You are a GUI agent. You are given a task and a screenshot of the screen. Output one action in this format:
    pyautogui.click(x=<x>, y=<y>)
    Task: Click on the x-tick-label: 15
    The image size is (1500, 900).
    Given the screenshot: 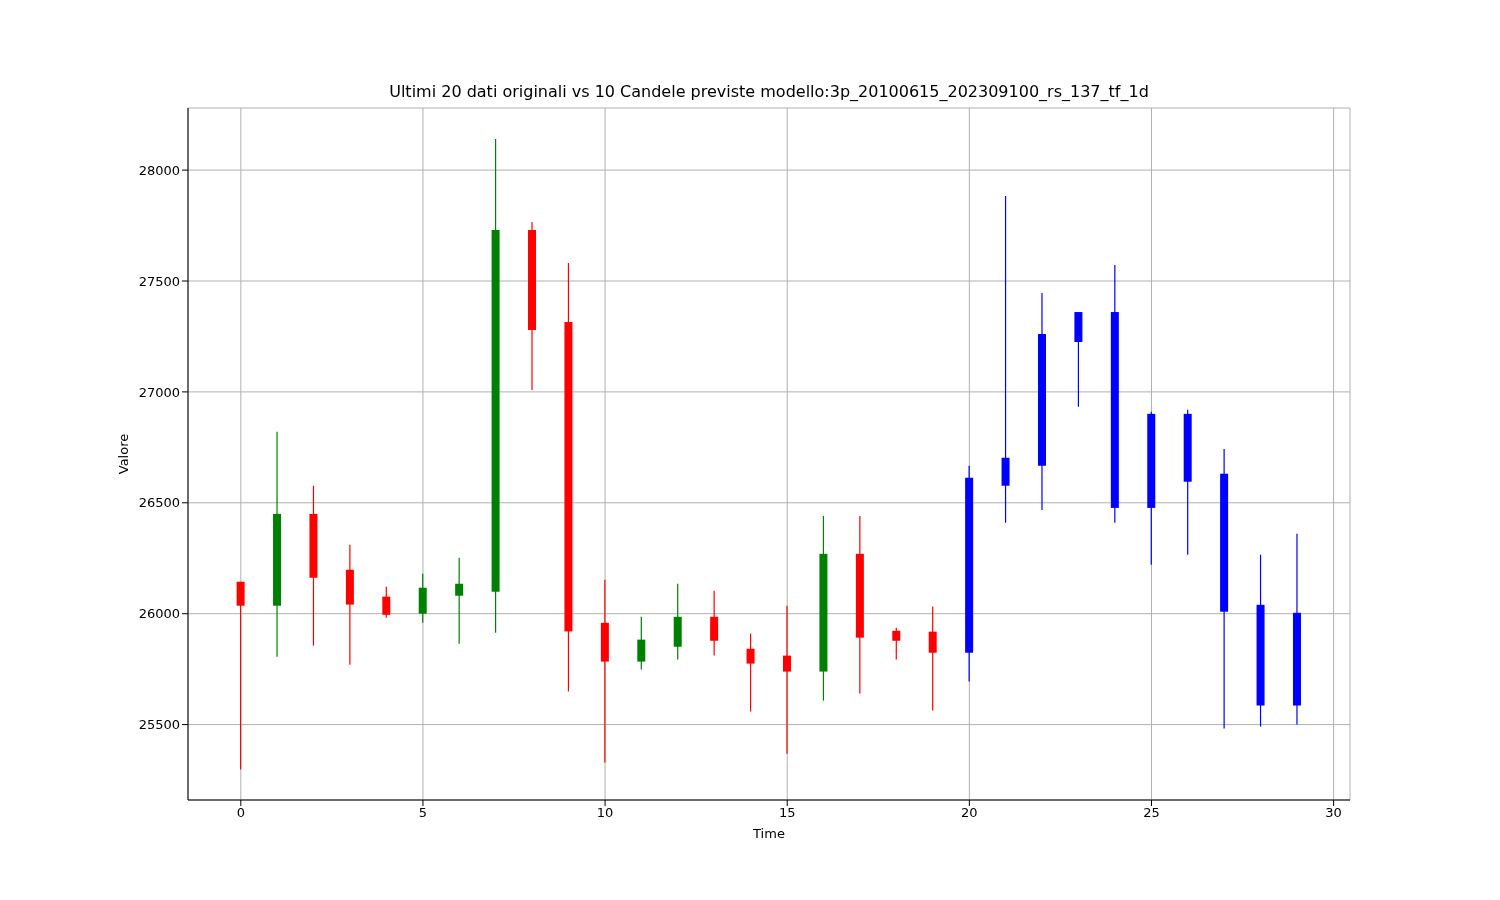 What is the action you would take?
    pyautogui.click(x=787, y=813)
    